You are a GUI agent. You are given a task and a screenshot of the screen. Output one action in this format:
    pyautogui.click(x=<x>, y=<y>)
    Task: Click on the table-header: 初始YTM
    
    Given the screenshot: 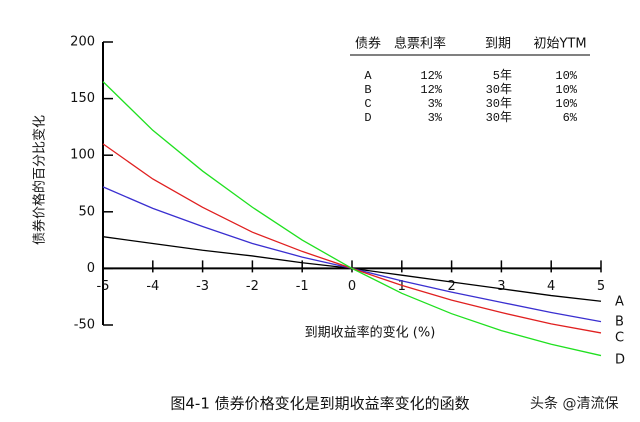 What is the action you would take?
    pyautogui.click(x=559, y=44)
    